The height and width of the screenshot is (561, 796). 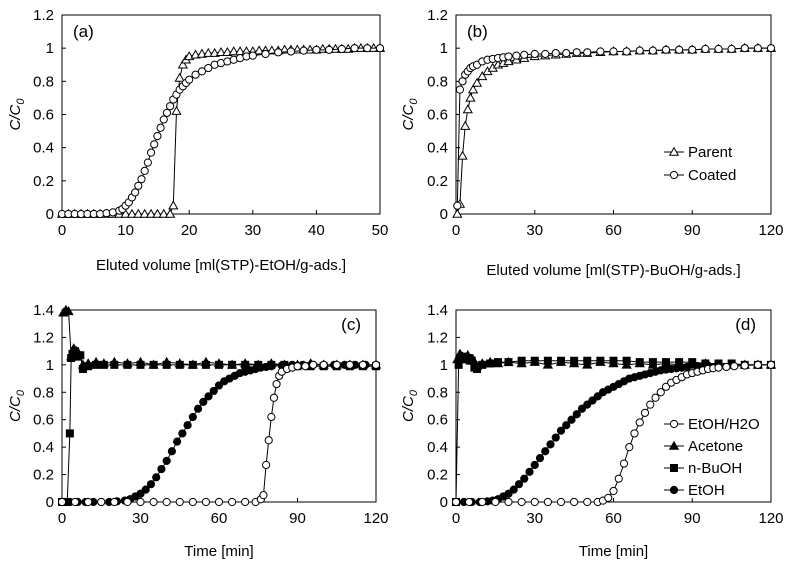 What do you see at coordinates (437, 337) in the screenshot?
I see `y-tick-label: 1.2` at bounding box center [437, 337].